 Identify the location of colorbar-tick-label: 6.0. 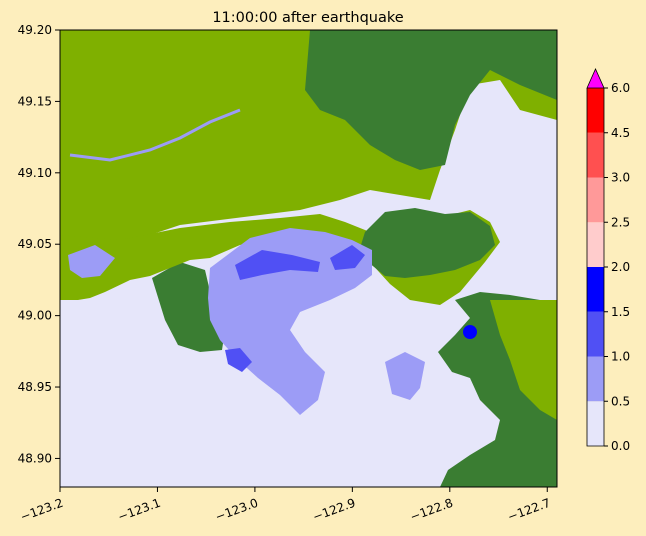
(620, 88).